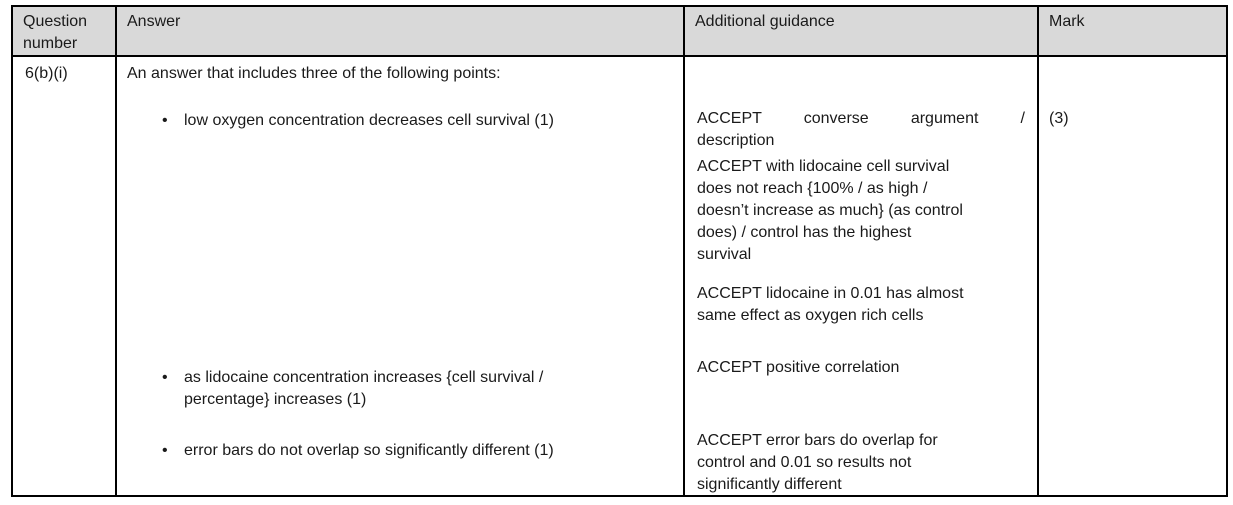  Describe the element at coordinates (1059, 118) in the screenshot. I see `mark-value: (3)` at that location.